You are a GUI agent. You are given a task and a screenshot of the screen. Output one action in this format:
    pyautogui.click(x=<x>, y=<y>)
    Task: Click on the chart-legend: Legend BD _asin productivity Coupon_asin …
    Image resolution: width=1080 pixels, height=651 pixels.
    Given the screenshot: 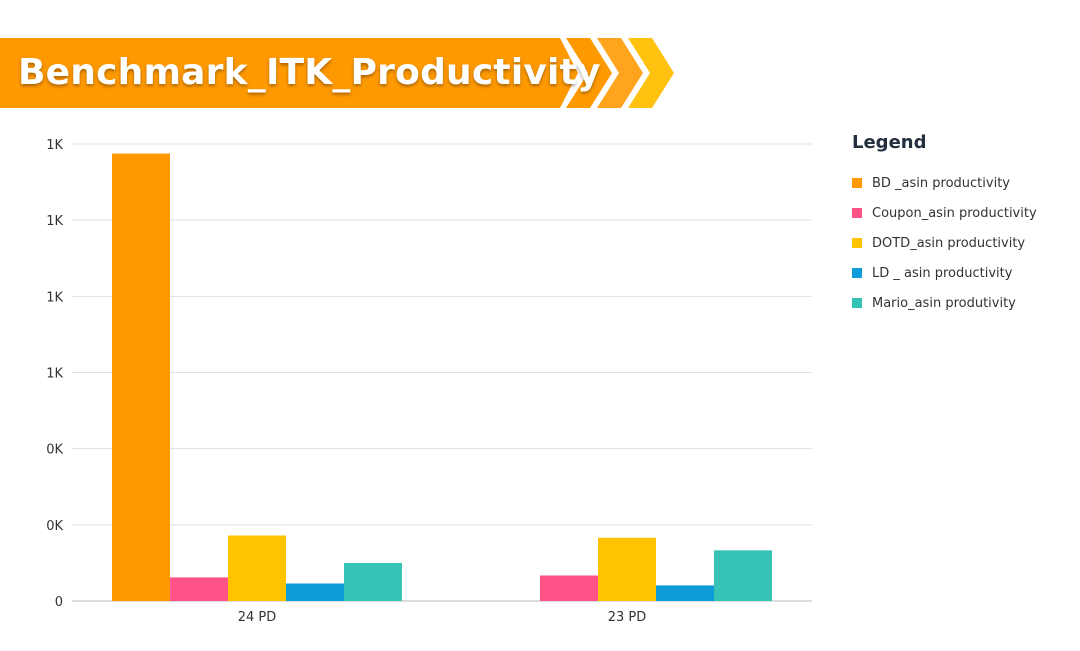 What is the action you would take?
    pyautogui.click(x=962, y=225)
    